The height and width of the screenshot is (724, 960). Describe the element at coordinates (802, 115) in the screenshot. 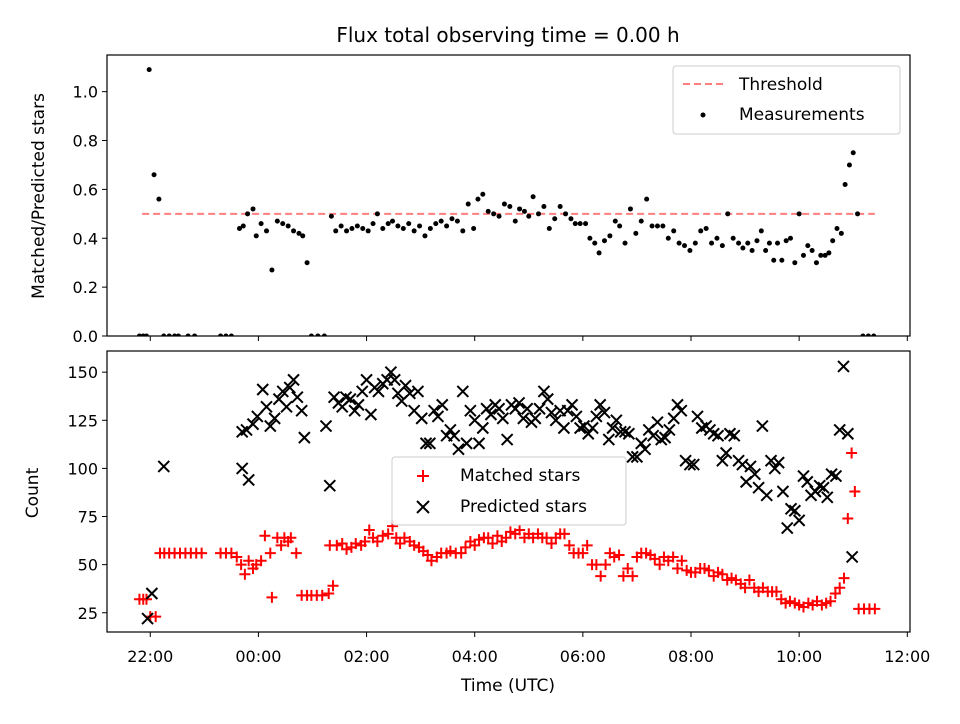

I see `legend-measurements-label: Measurements` at that location.